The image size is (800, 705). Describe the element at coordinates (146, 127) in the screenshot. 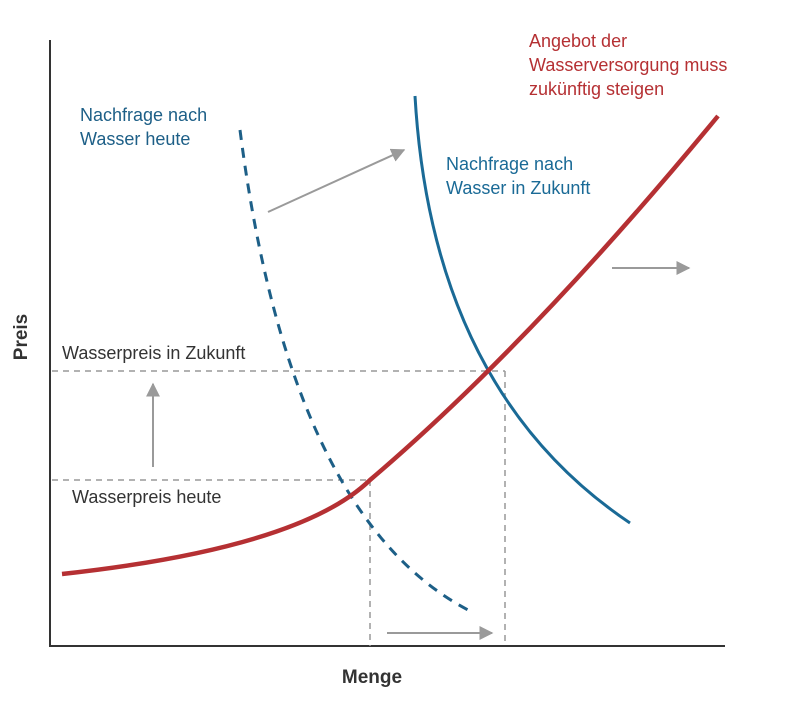

I see `demand-today-label: Nachfrage nach Wasser heute` at that location.